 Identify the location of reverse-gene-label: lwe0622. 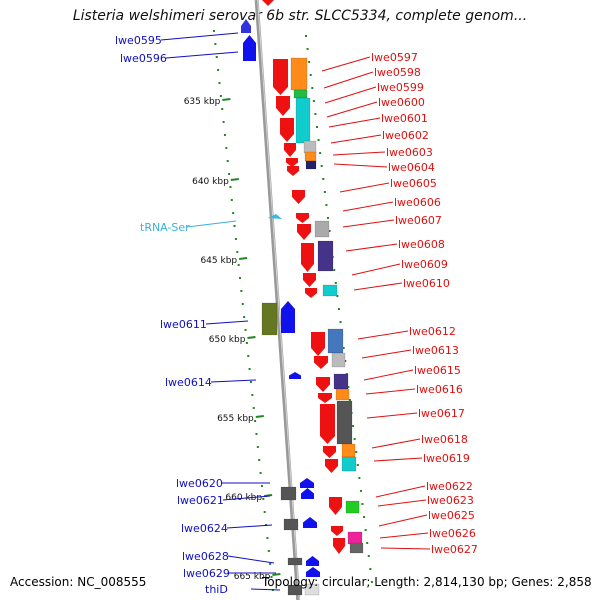
(449, 486).